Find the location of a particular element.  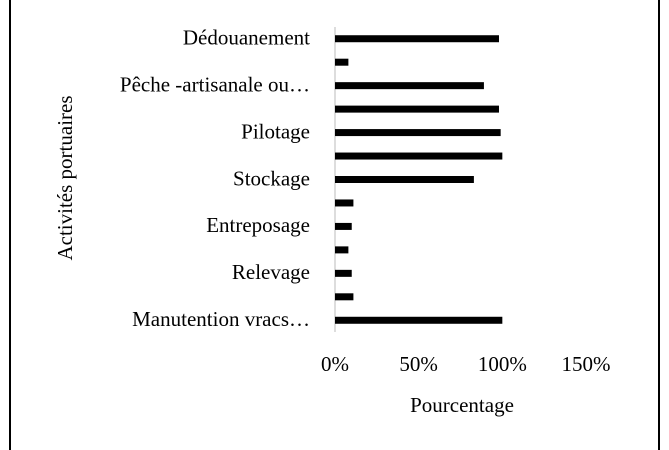

y-tick-label: Relevage is located at coordinates (271, 272).